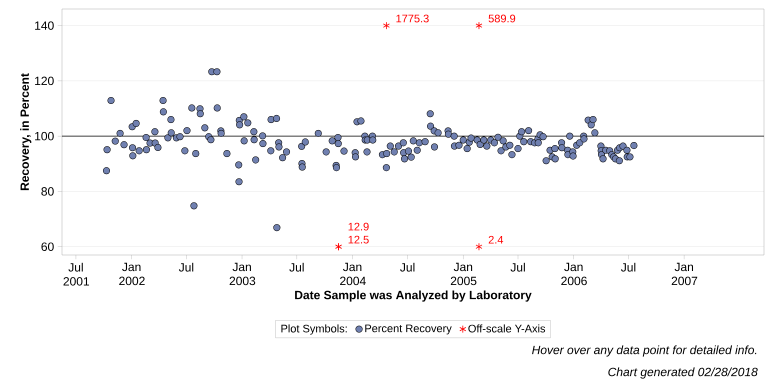  What do you see at coordinates (44, 25) in the screenshot?
I see `y-tick-label: 140` at bounding box center [44, 25].